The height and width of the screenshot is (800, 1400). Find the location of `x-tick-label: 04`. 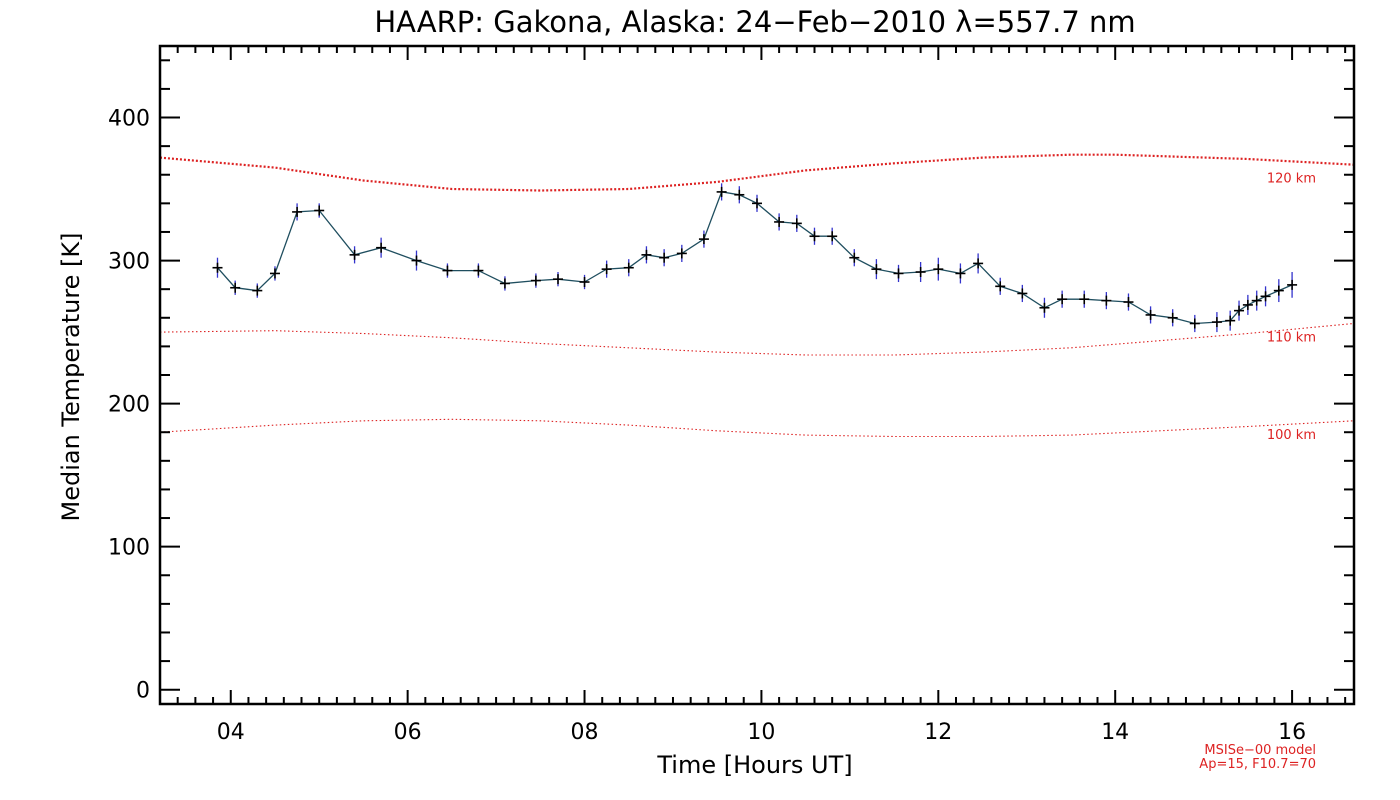

x-tick-label: 04 is located at coordinates (231, 732).